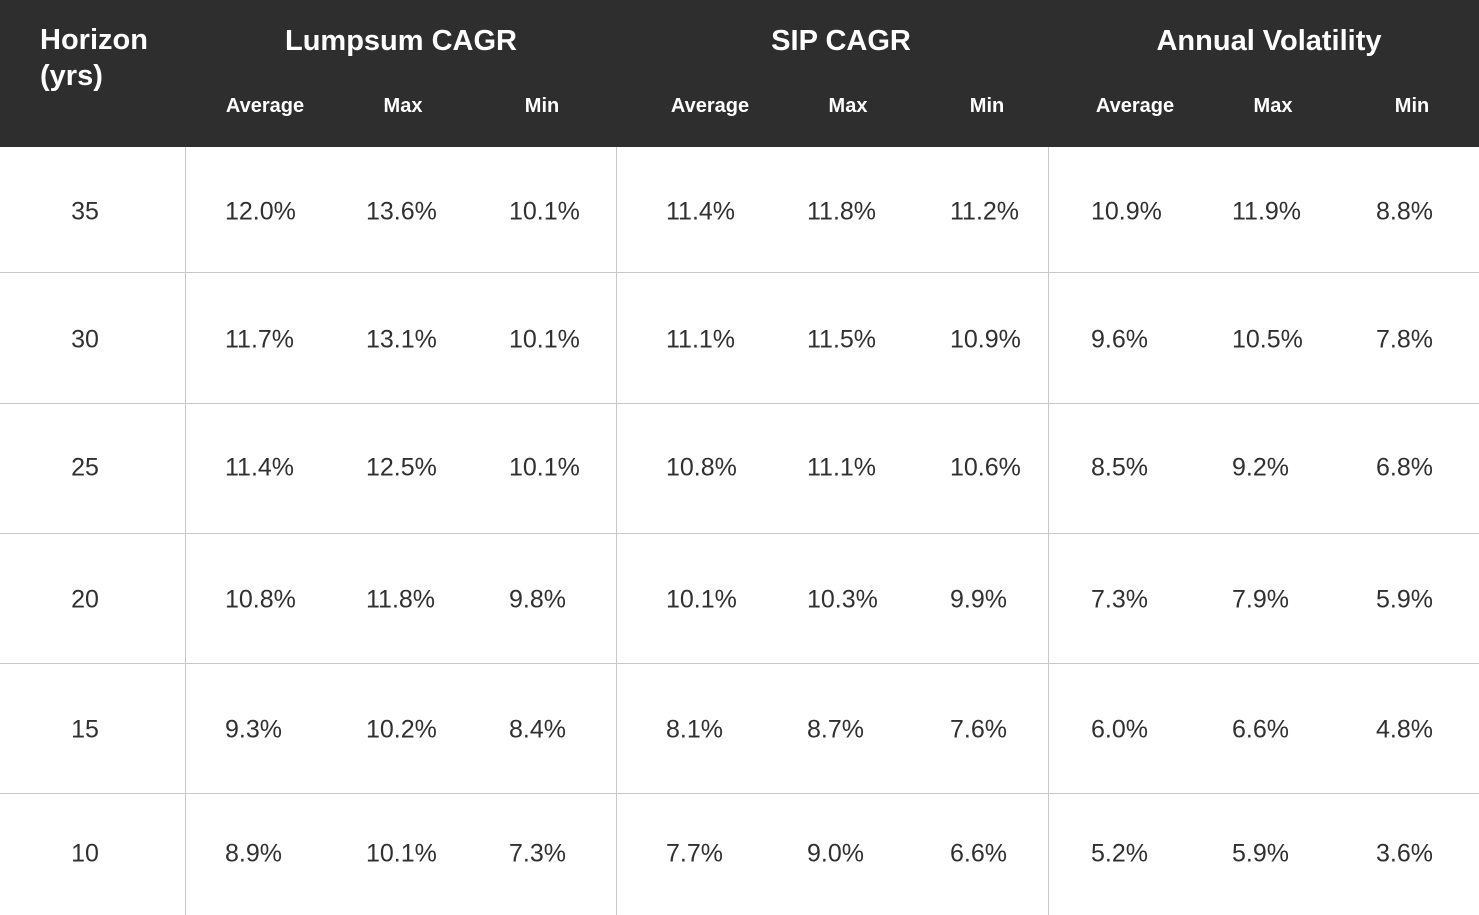  I want to click on sip-max-cell: 10.3%, so click(842, 599).